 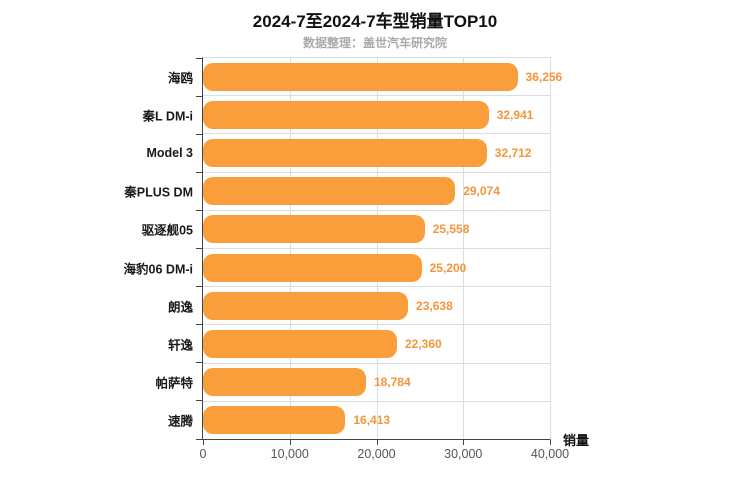 I want to click on category-label: 秦PLUS DM, so click(x=158, y=192).